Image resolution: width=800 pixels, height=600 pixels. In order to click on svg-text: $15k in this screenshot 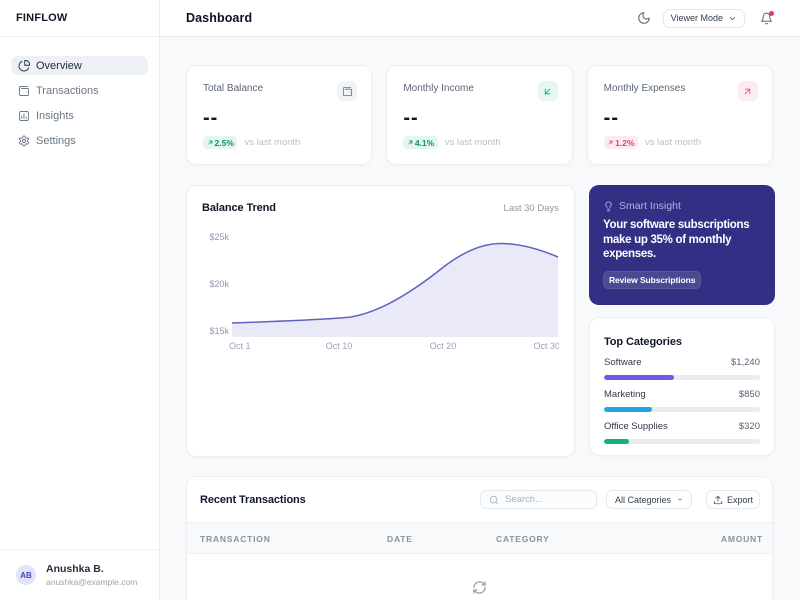, I will do `click(219, 331)`.